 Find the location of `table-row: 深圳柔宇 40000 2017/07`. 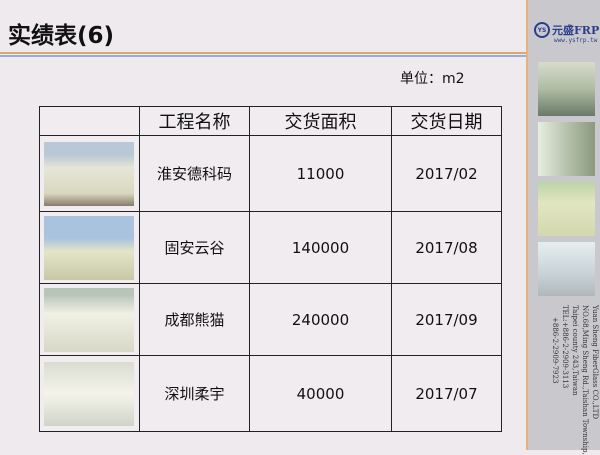

table-row: 深圳柔宇 40000 2017/07 is located at coordinates (270, 393).